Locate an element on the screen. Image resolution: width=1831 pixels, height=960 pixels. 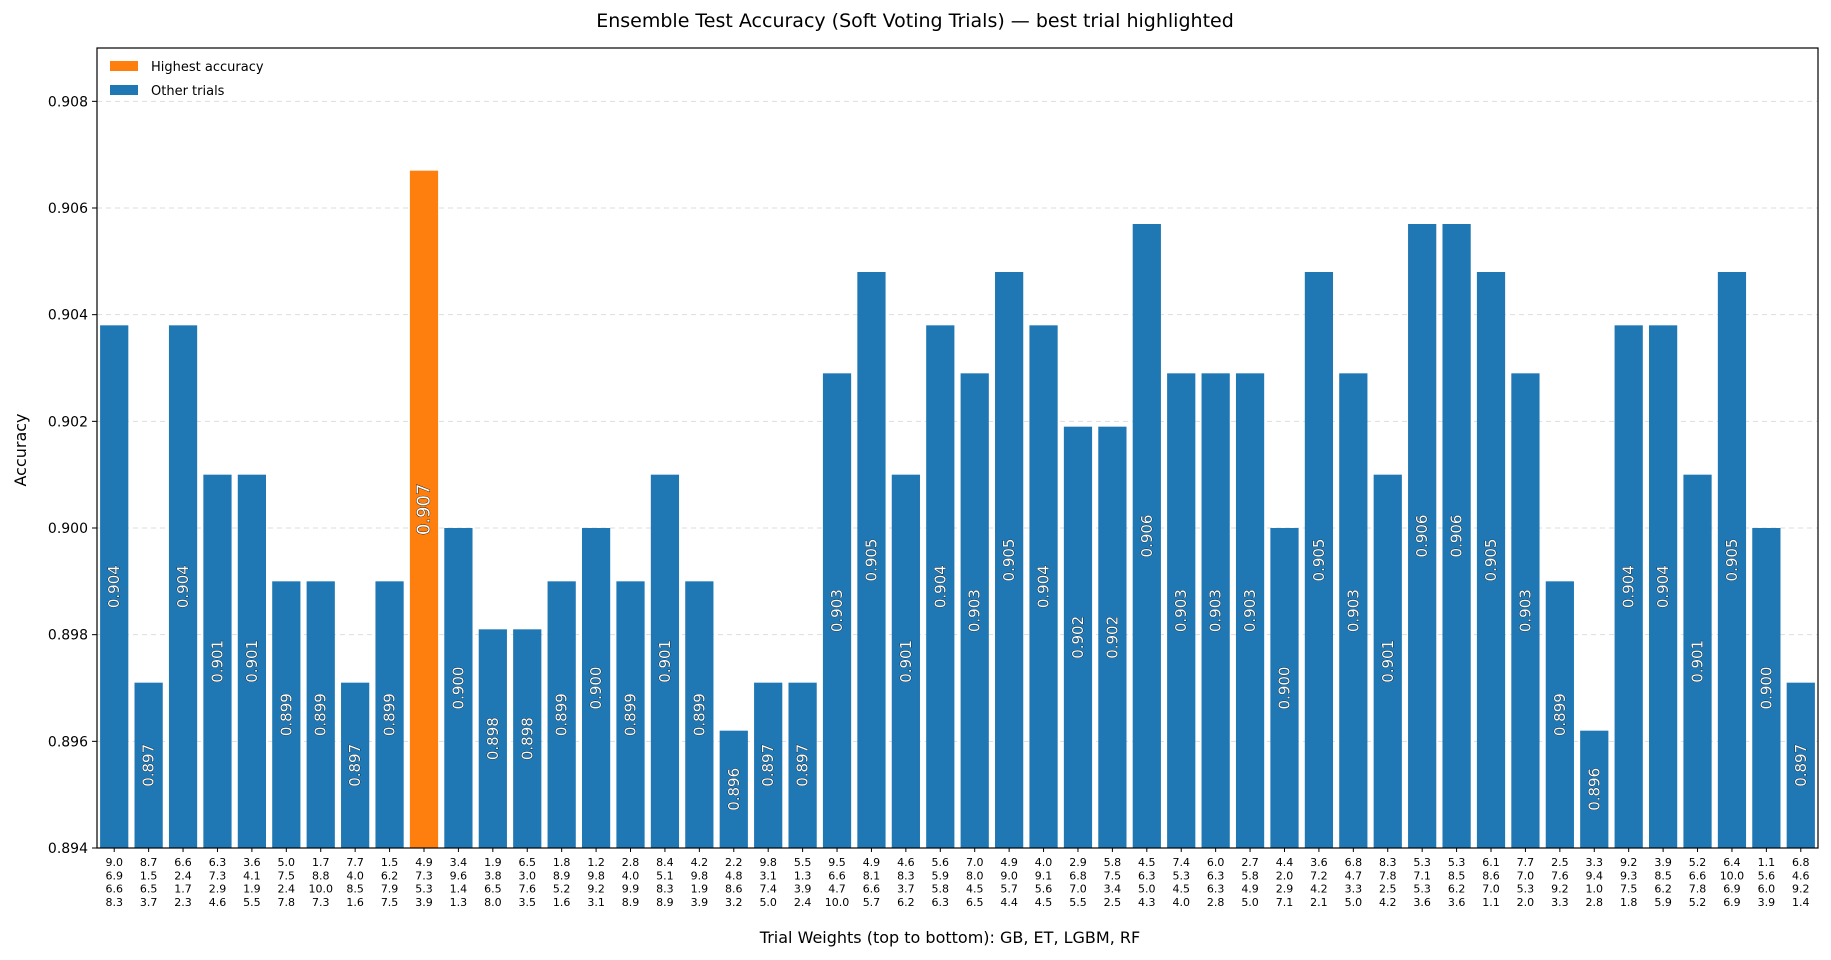
x-tick-weight: 2.4 is located at coordinates (803, 902).